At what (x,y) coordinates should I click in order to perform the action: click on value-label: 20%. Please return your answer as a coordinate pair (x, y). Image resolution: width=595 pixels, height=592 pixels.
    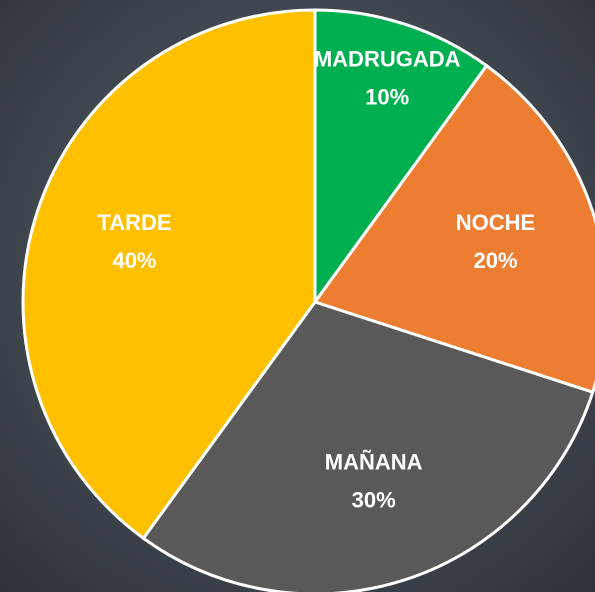
    Looking at the image, I should click on (495, 260).